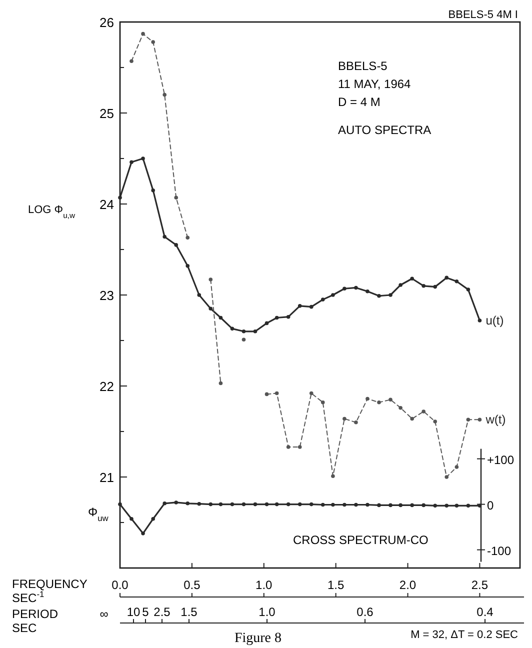 The width and height of the screenshot is (532, 648). What do you see at coordinates (485, 612) in the screenshot?
I see `text: 0.4` at bounding box center [485, 612].